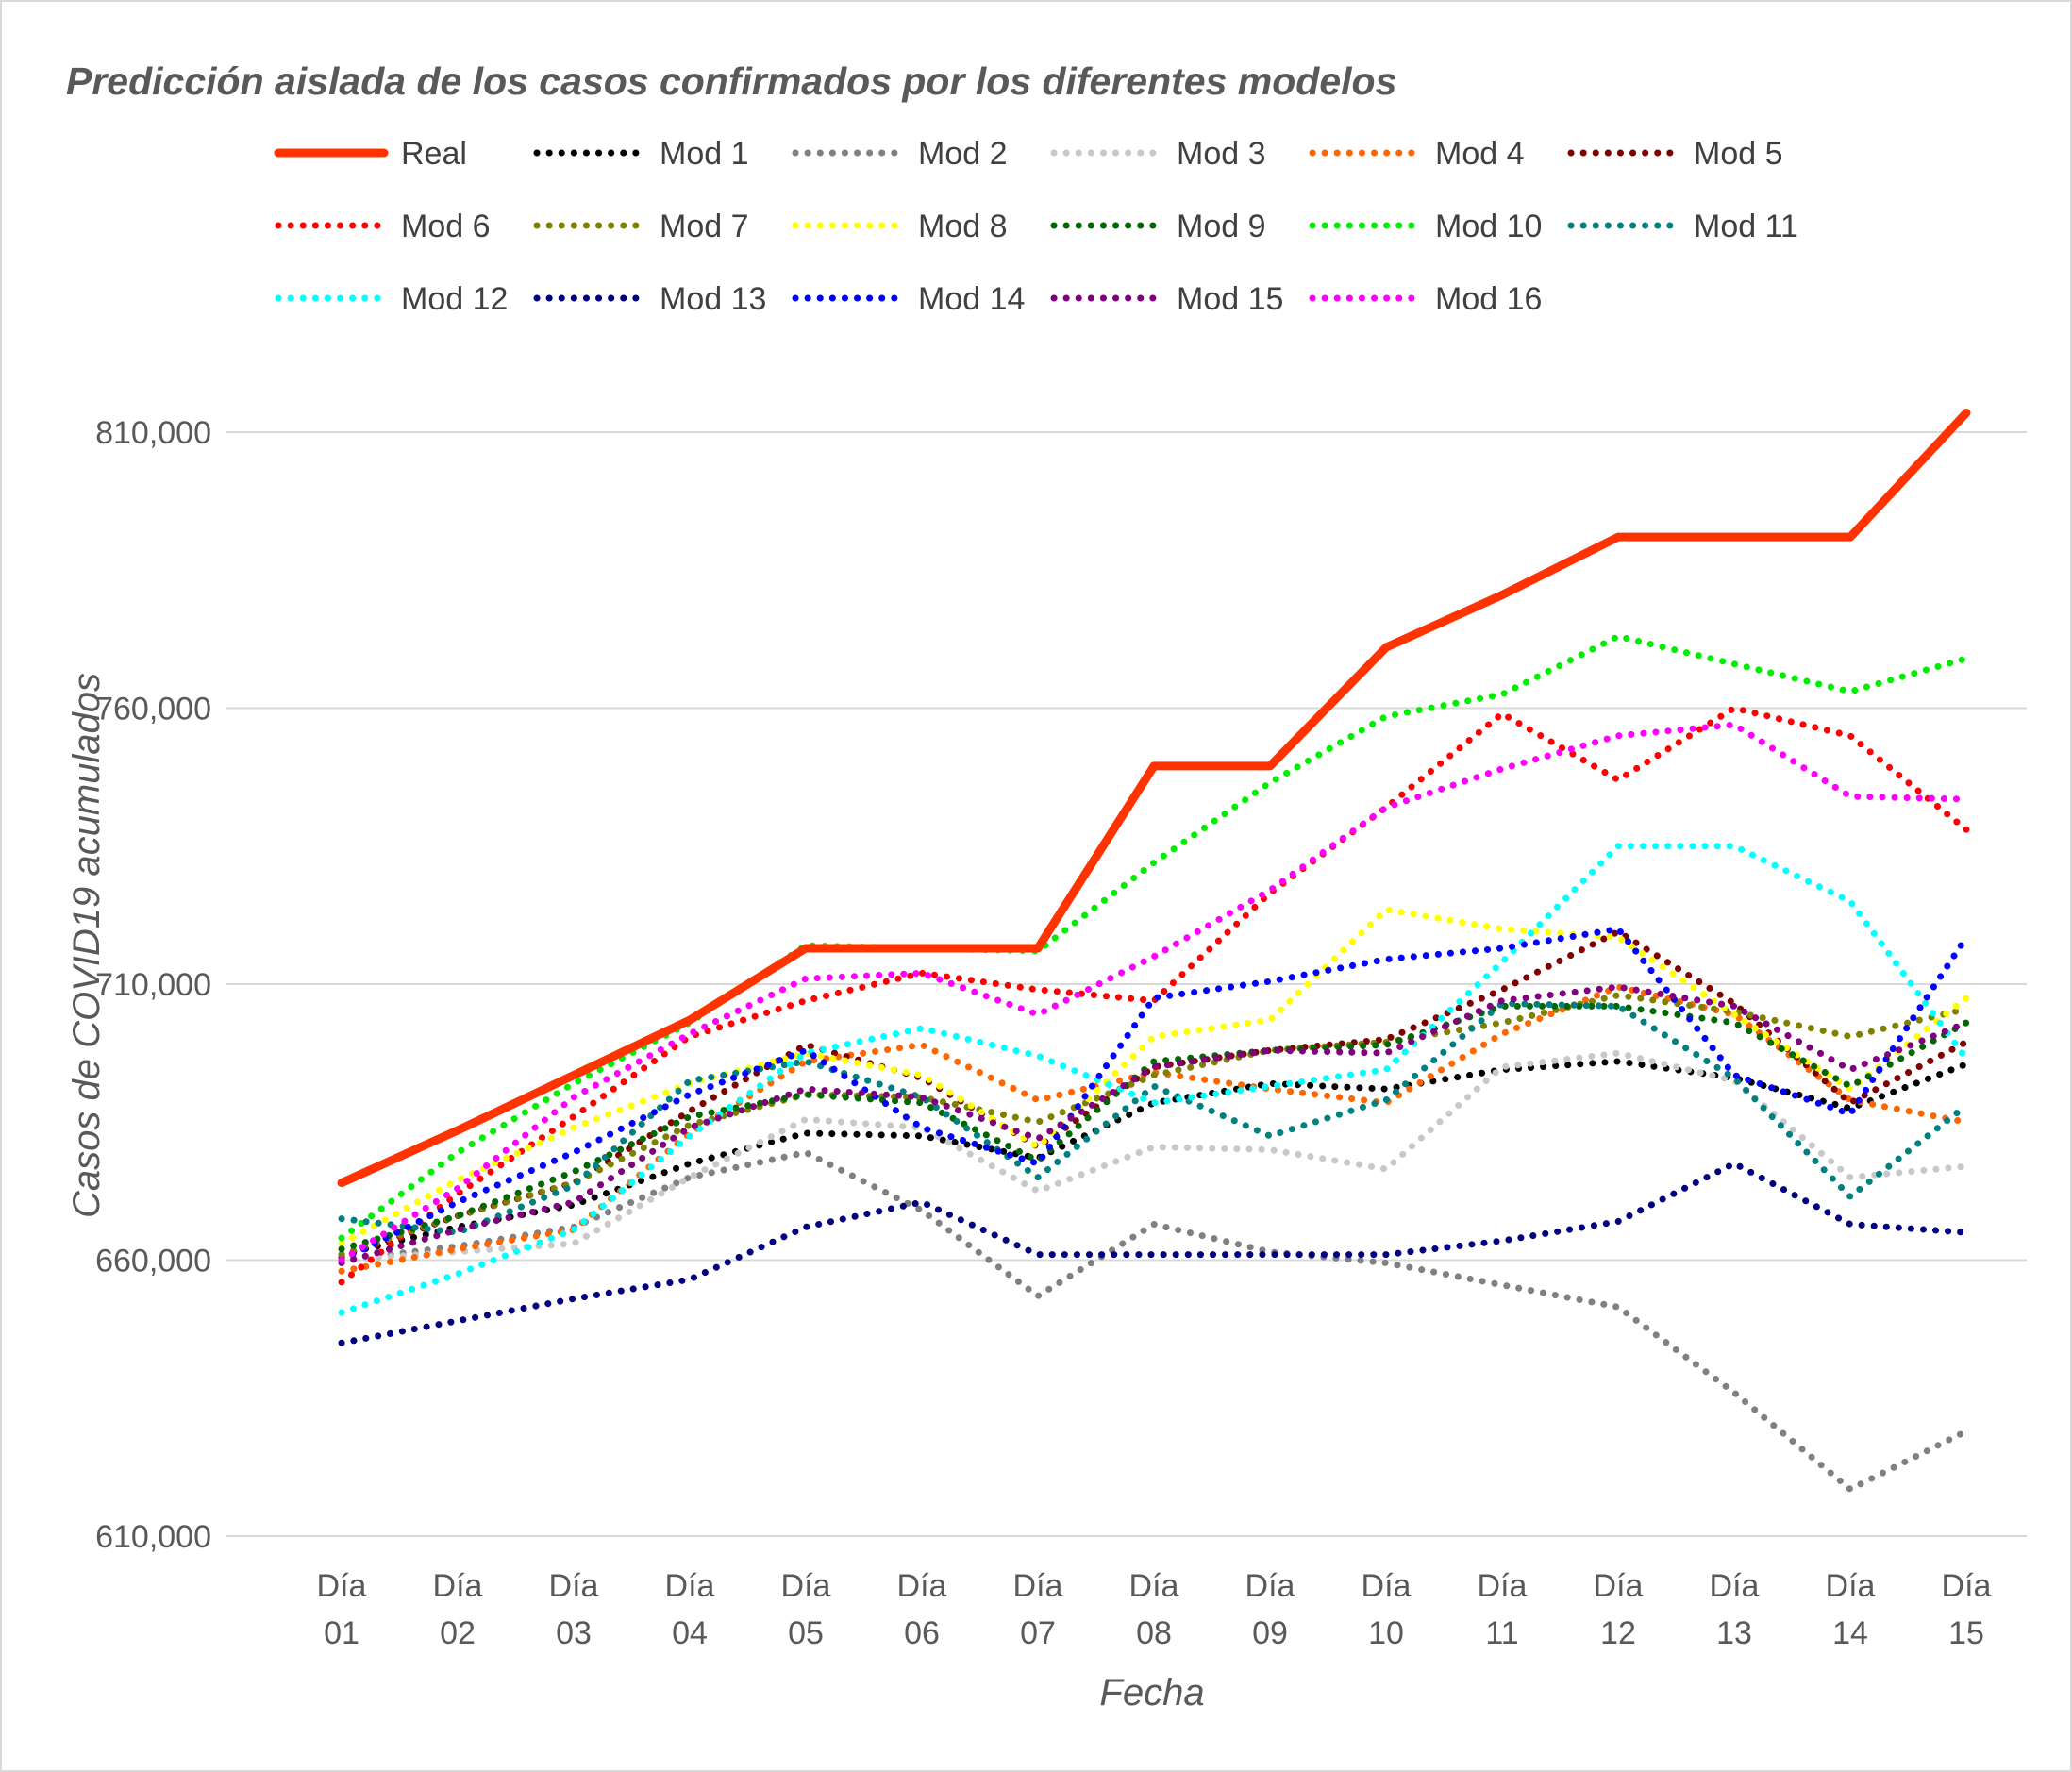  I want to click on y-tick-label: 610,000, so click(153, 1537).